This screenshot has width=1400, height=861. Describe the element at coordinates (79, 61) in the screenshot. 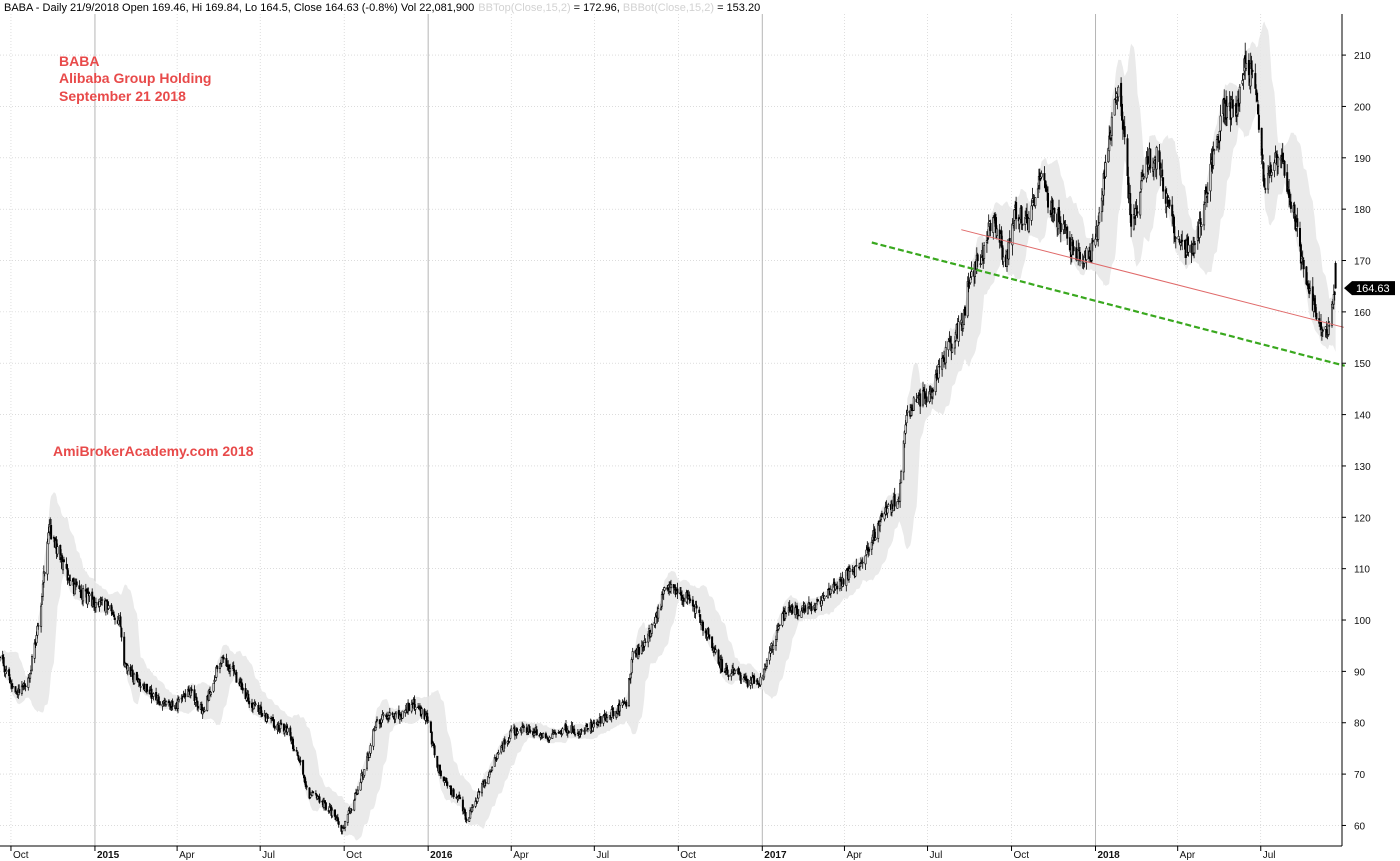

I see `annotation-ticker: BABA` at that location.